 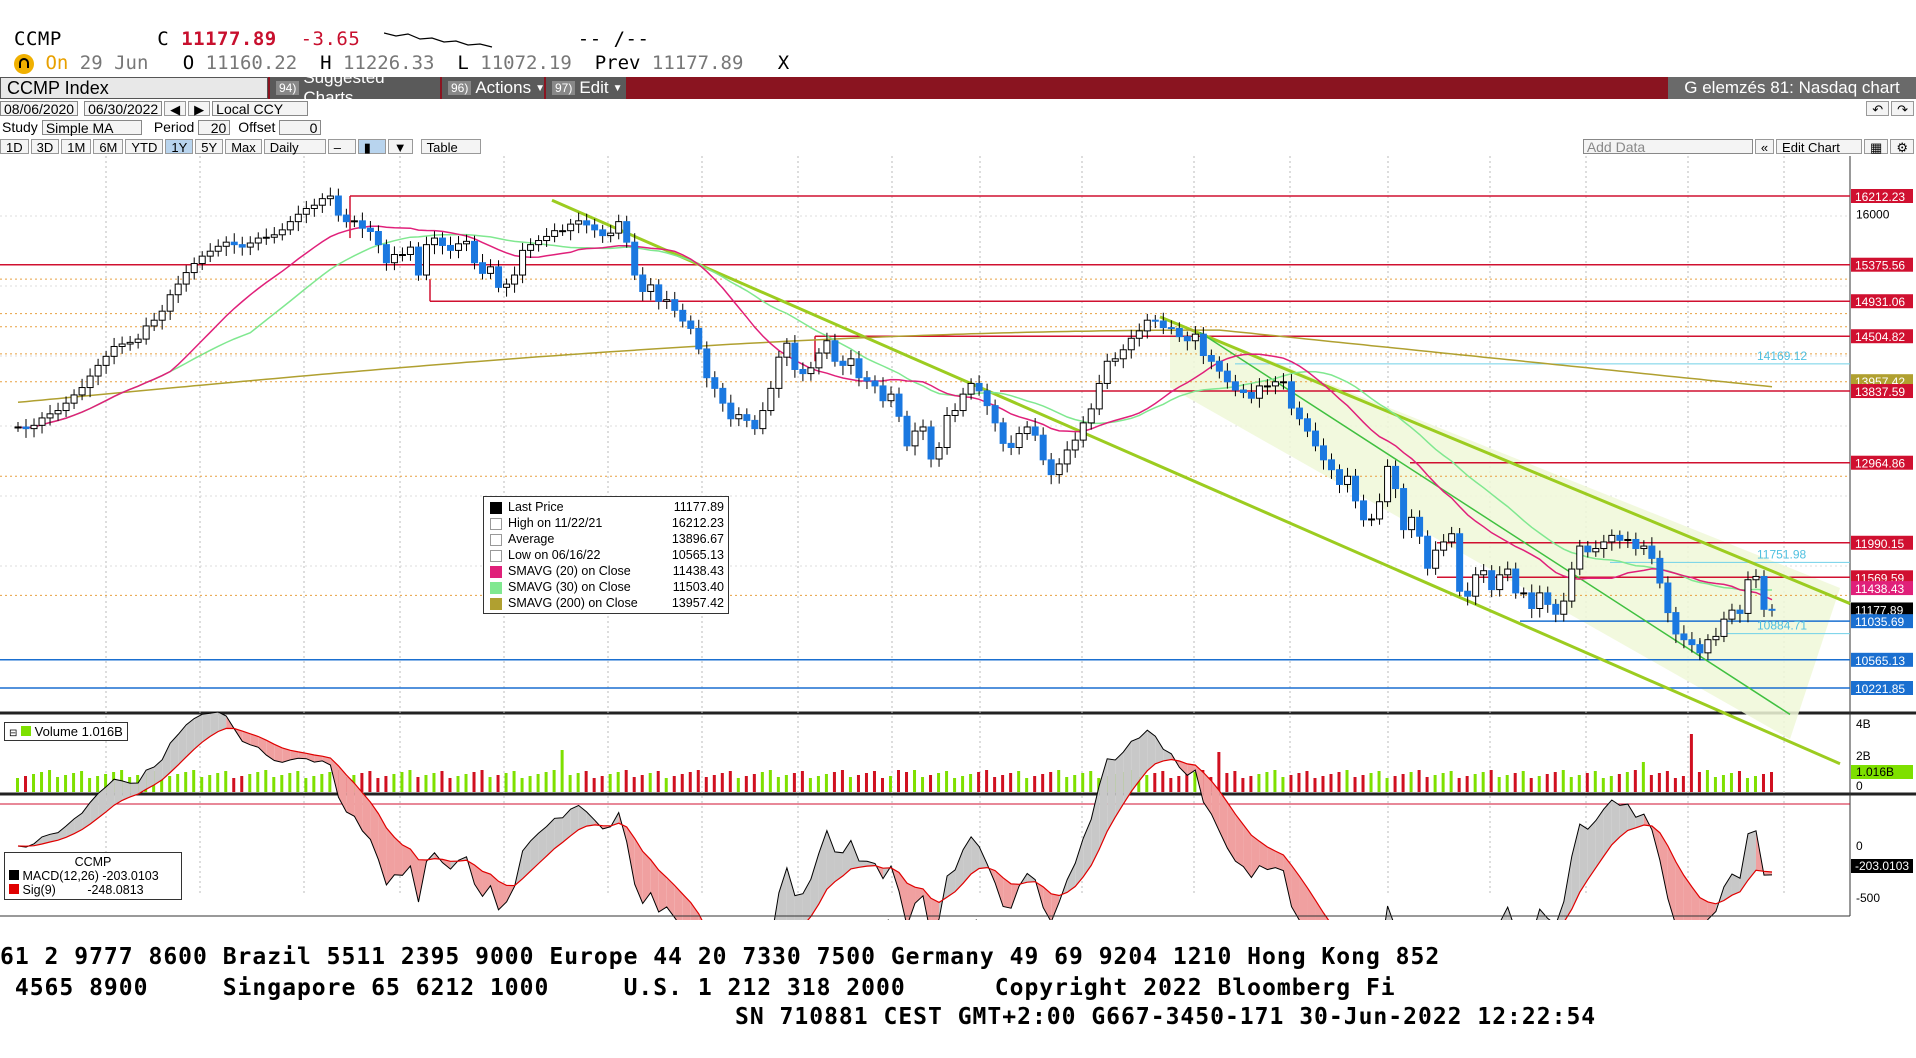 I want to click on legend-value: 16212.23, so click(x=697, y=523).